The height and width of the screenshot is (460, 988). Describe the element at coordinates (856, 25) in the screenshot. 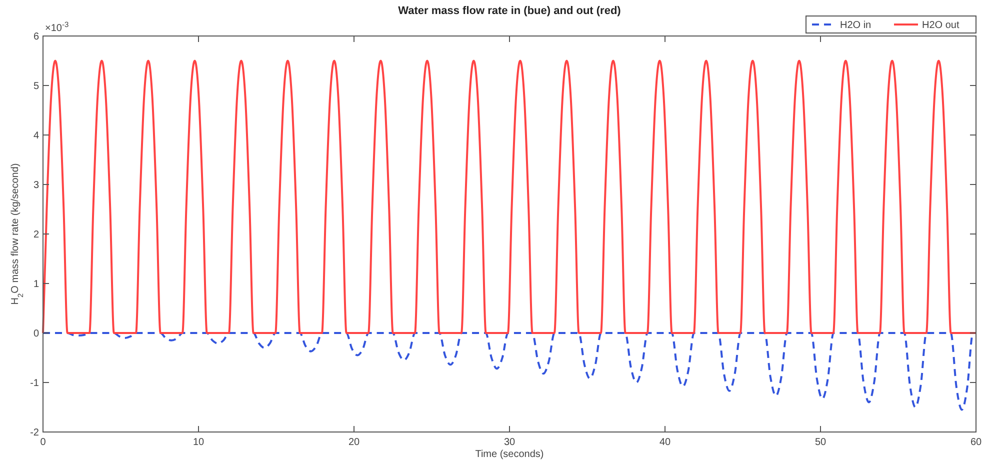

I see `legend-label: H2O in` at that location.